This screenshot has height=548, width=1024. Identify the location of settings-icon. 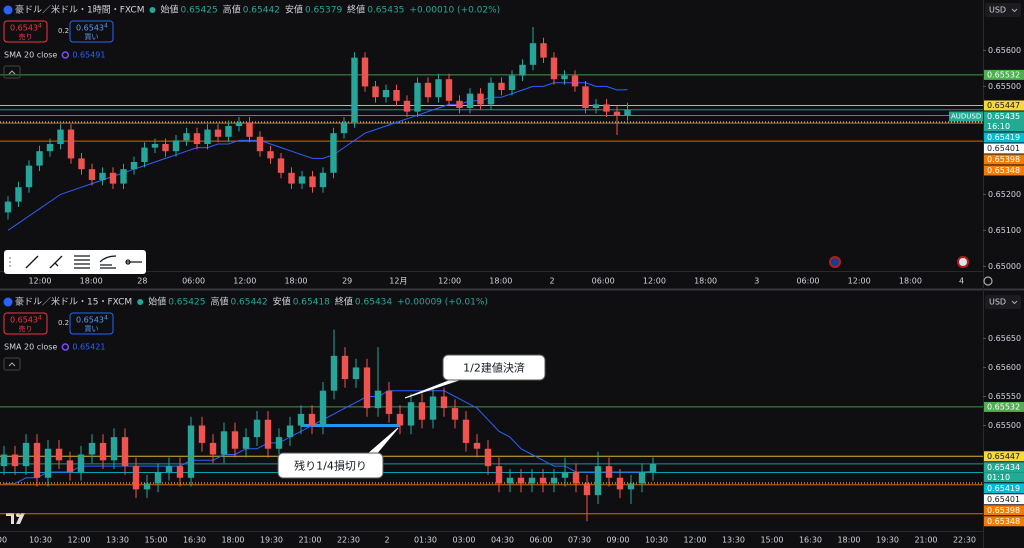
(988, 281).